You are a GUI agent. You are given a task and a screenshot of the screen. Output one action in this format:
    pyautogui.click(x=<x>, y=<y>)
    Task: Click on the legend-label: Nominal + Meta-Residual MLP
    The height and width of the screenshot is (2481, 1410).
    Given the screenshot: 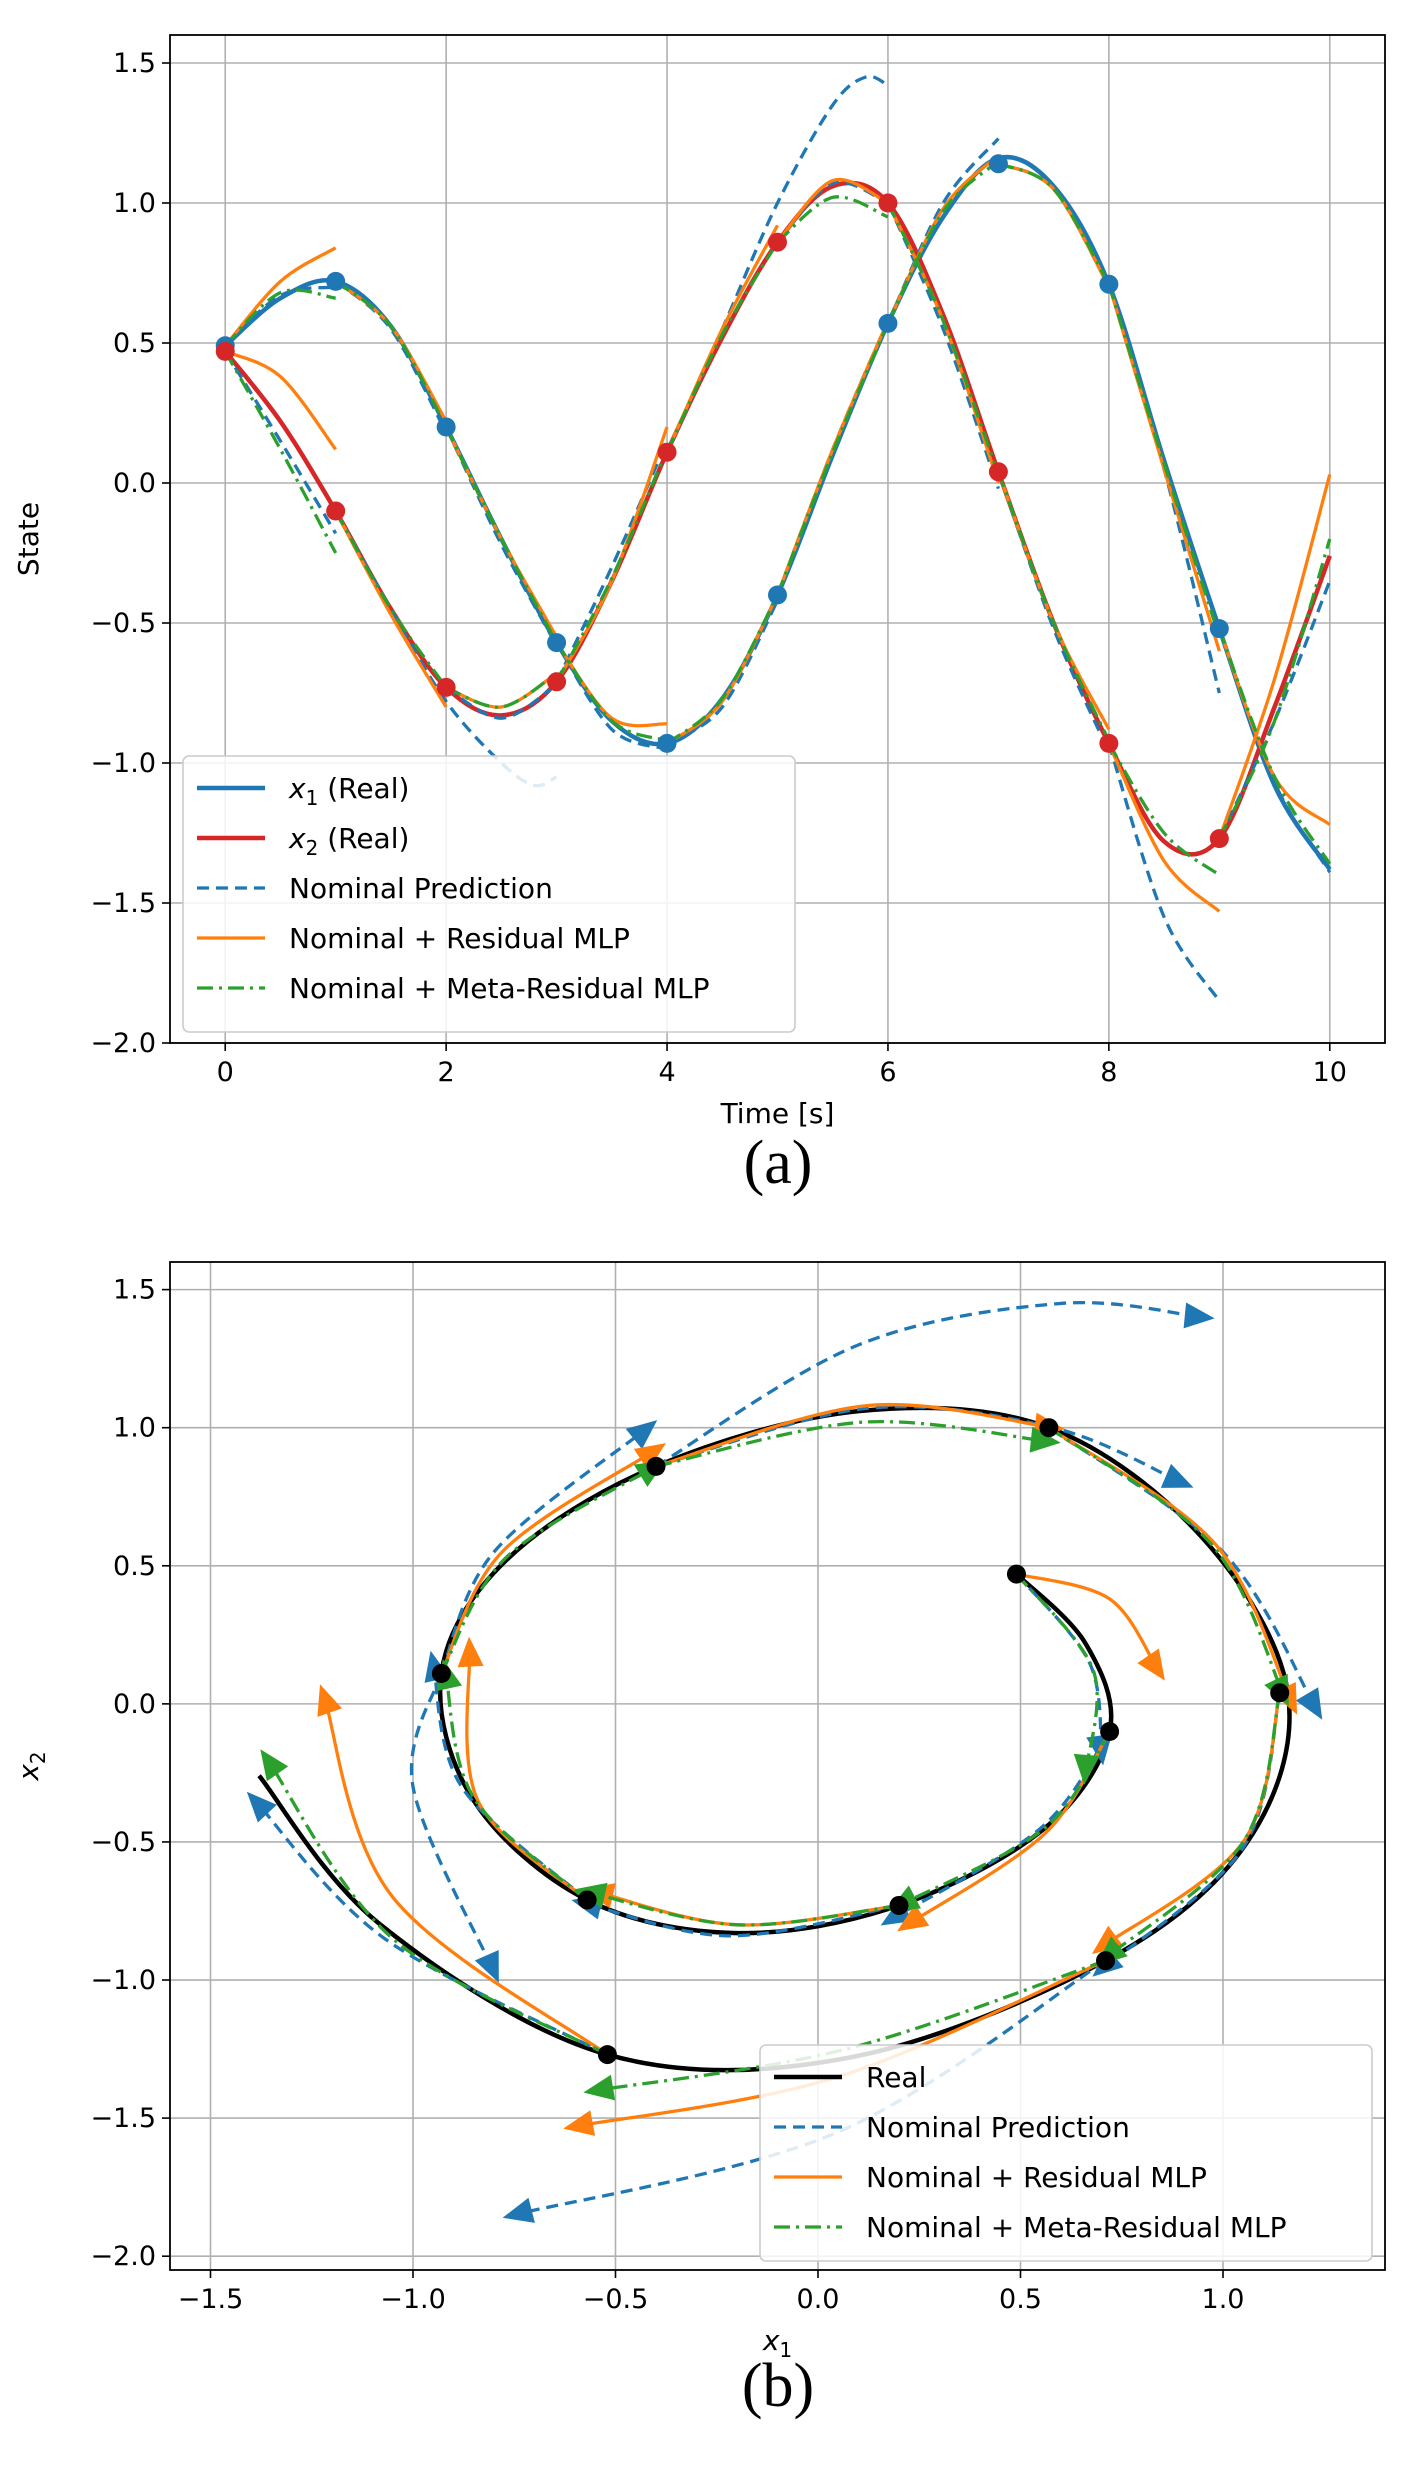 What is the action you would take?
    pyautogui.click(x=1076, y=2227)
    